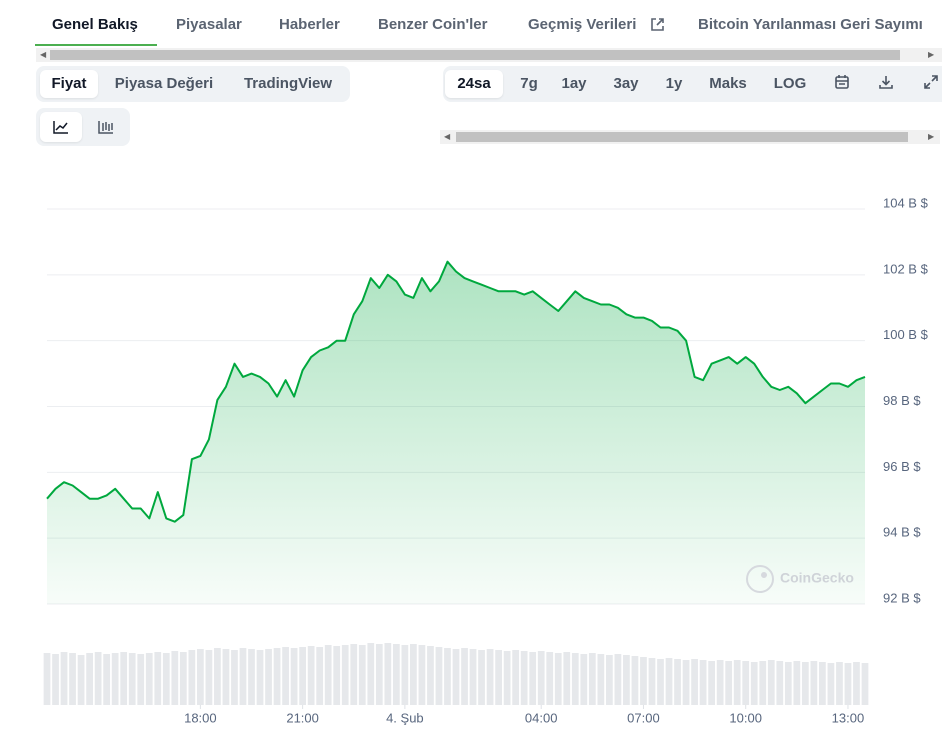 The height and width of the screenshot is (753, 942). Describe the element at coordinates (164, 83) in the screenshot. I see `mode-button: Piyasa Değeri` at that location.